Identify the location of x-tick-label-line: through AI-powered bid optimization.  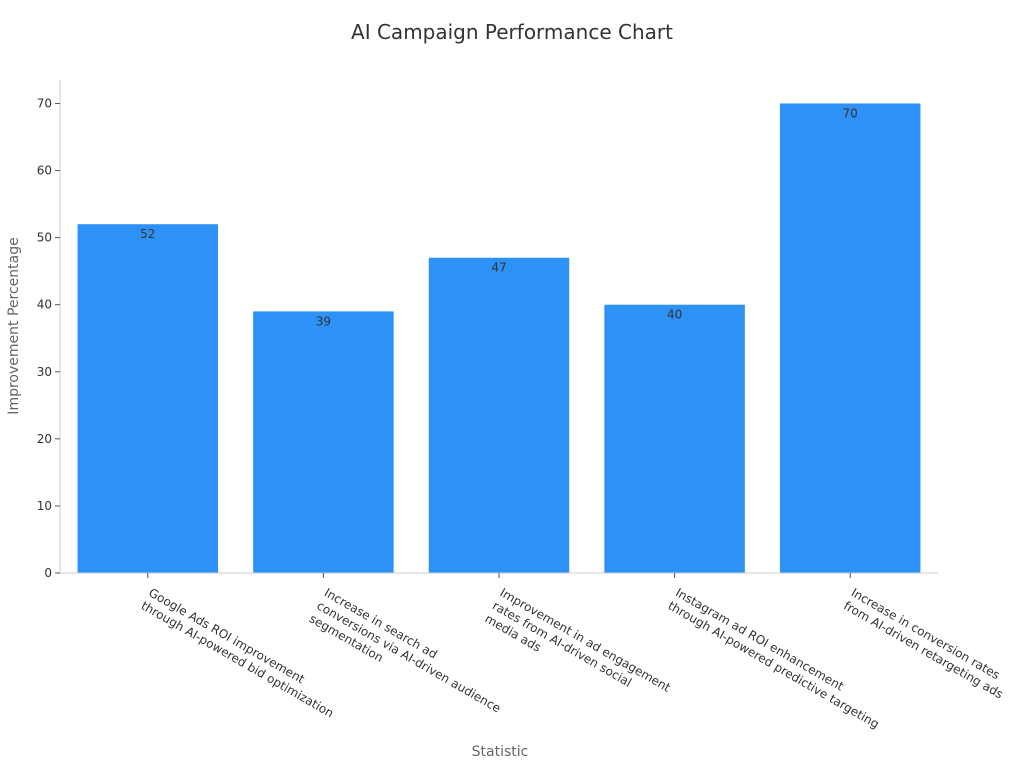
(237, 659).